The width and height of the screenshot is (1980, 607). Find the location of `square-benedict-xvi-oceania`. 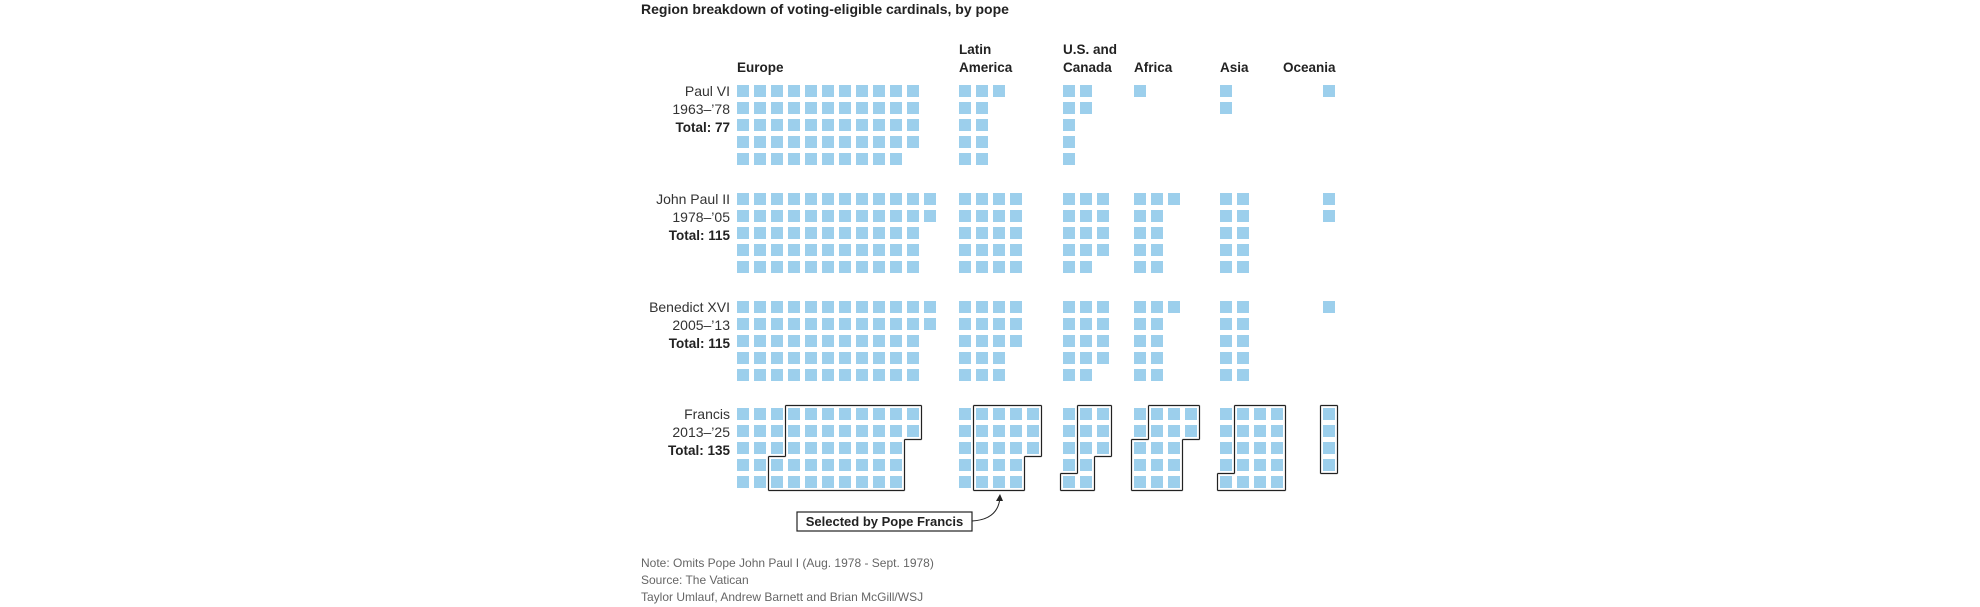

square-benedict-xvi-oceania is located at coordinates (1329, 307).